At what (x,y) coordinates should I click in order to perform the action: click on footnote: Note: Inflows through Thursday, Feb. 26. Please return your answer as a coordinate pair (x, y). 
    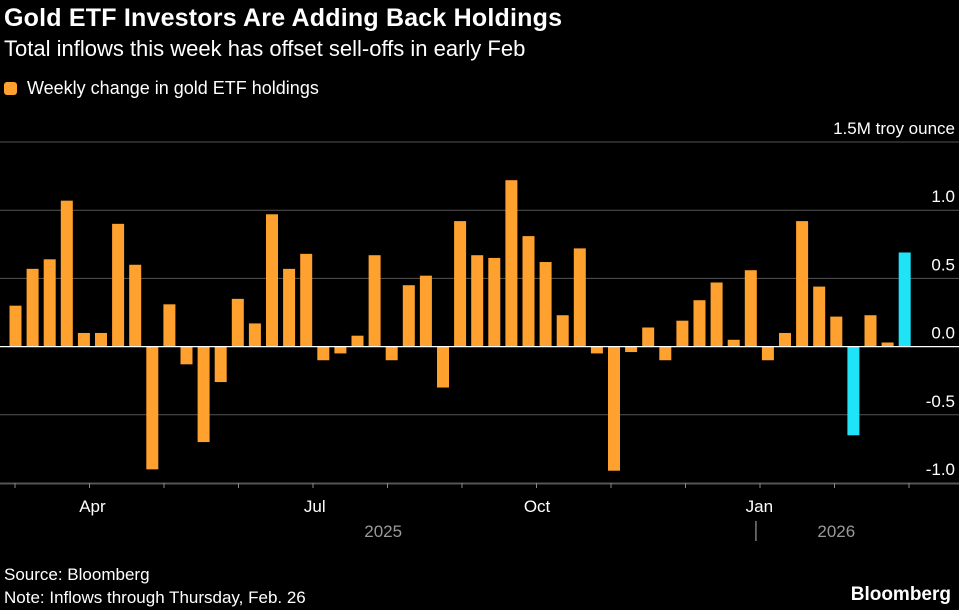
    Looking at the image, I should click on (155, 597).